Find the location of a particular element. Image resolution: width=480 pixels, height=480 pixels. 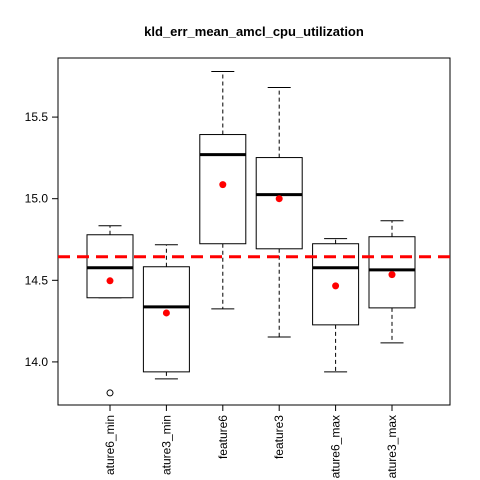

outlier is located at coordinates (110, 393).